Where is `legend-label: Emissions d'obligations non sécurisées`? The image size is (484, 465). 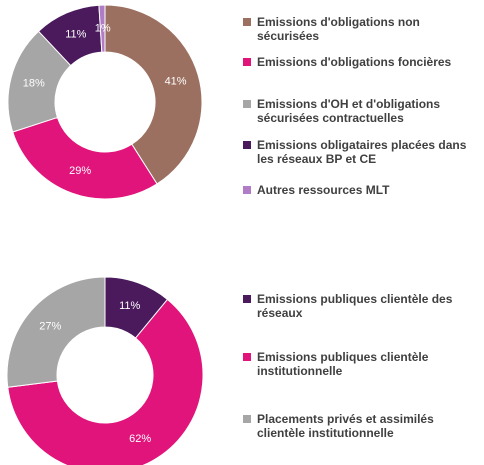 legend-label: Emissions d'obligations non sécurisées is located at coordinates (338, 29).